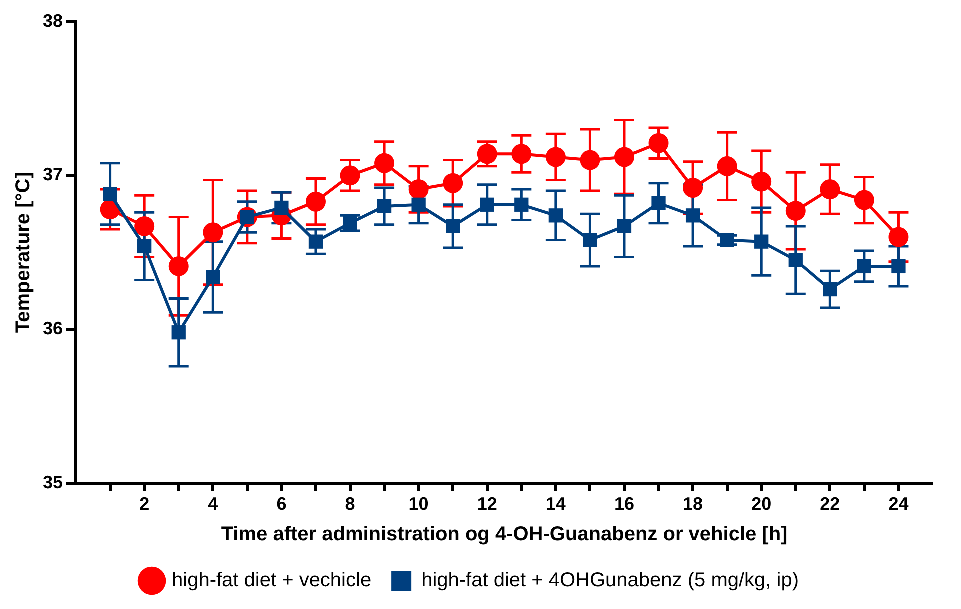  What do you see at coordinates (53, 20) in the screenshot?
I see `y-tick-label: 38` at bounding box center [53, 20].